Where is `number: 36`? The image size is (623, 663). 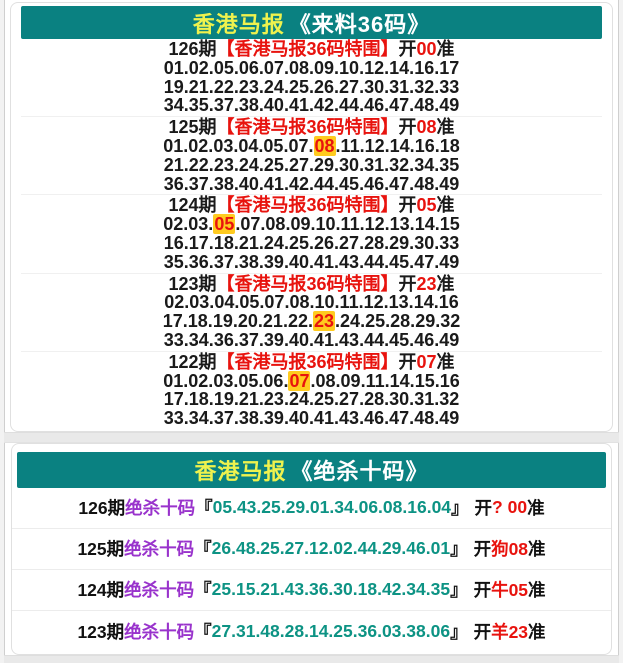
number: 36 is located at coordinates (223, 339).